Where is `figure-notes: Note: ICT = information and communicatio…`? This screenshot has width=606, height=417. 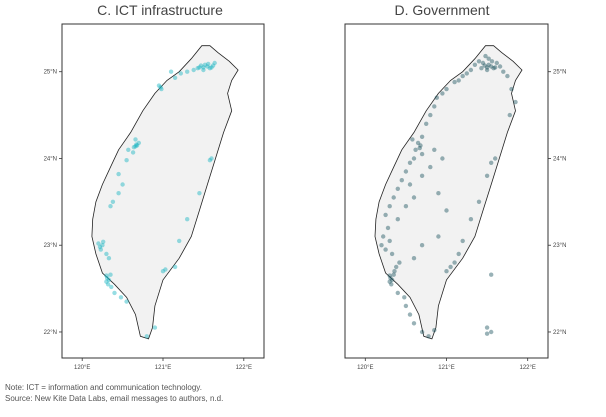 figure-notes: Note: ICT = information and communicatio… is located at coordinates (114, 393).